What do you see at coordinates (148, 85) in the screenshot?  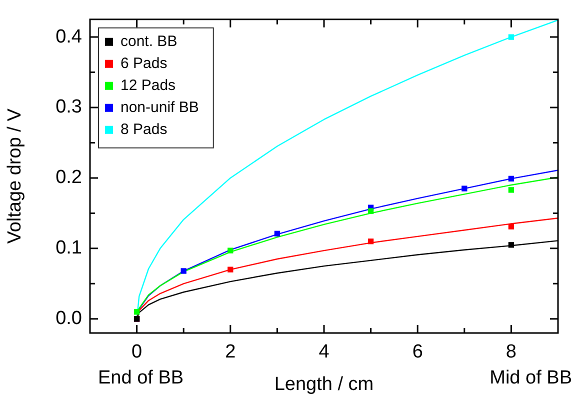 I see `legend-label: 12 Pads` at bounding box center [148, 85].